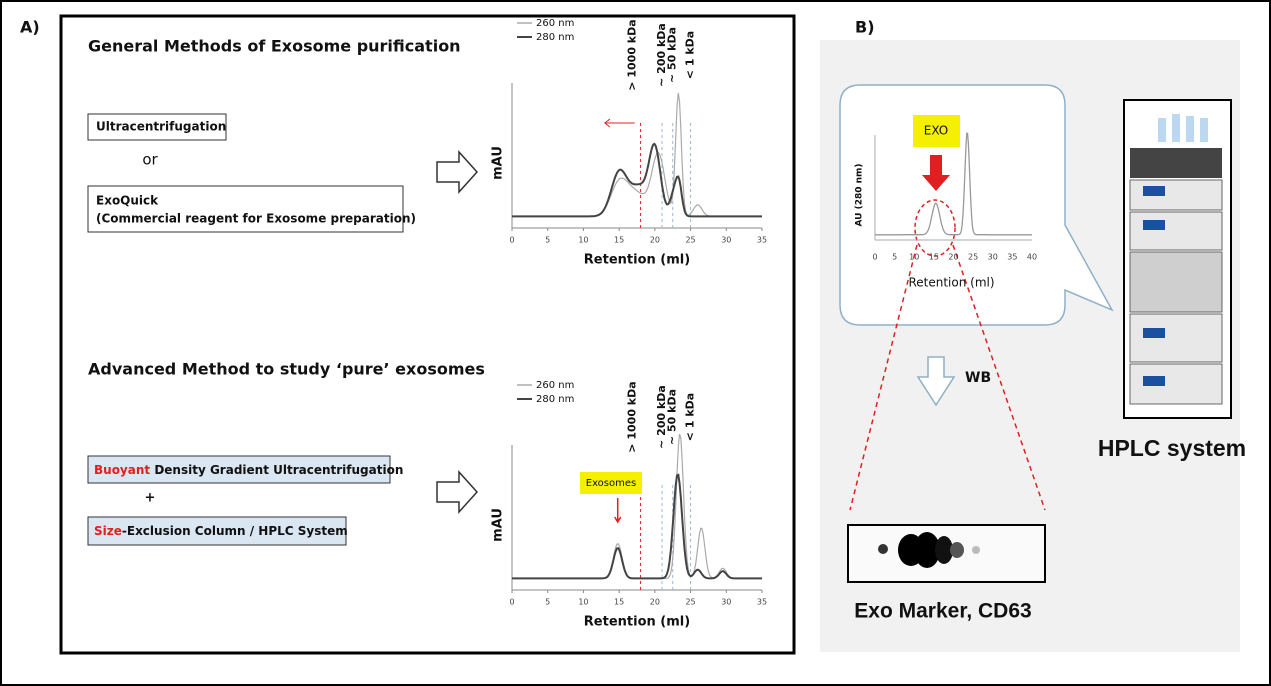 This screenshot has height=686, width=1271. Describe the element at coordinates (127, 201) in the screenshot. I see `method-text: ExoQuick` at that location.